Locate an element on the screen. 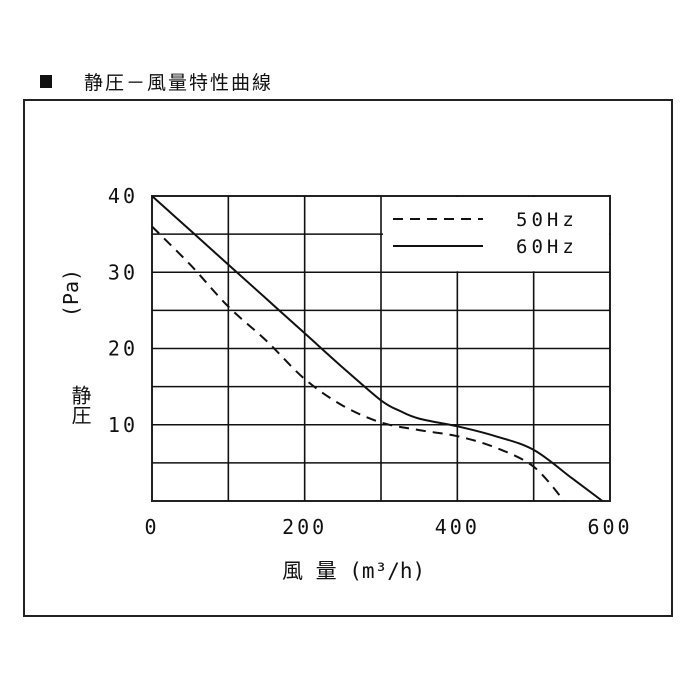  x-tick-label: 200 is located at coordinates (304, 527).